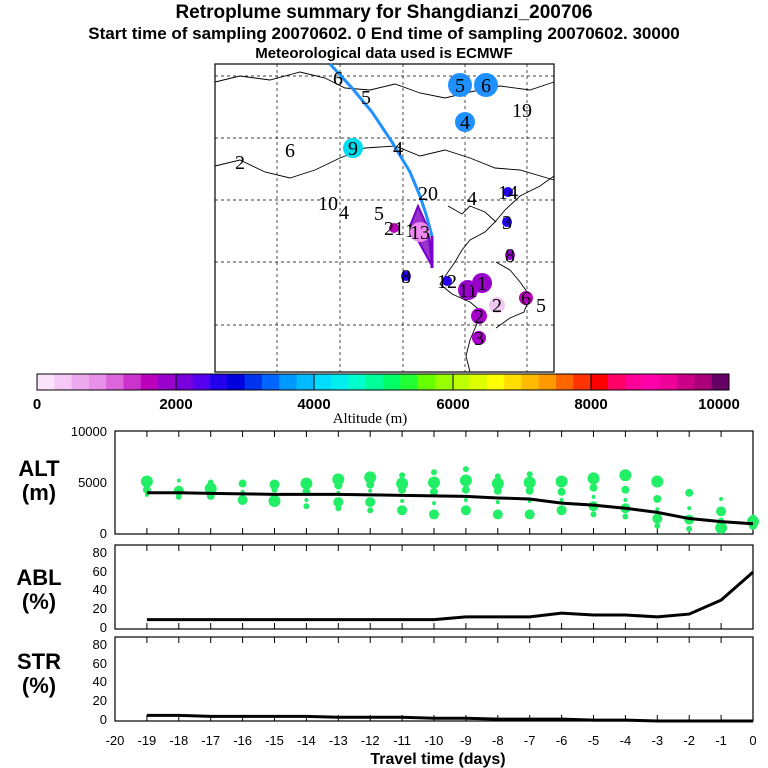  What do you see at coordinates (465, 123) in the screenshot?
I see `cluster-label: 4` at bounding box center [465, 123].